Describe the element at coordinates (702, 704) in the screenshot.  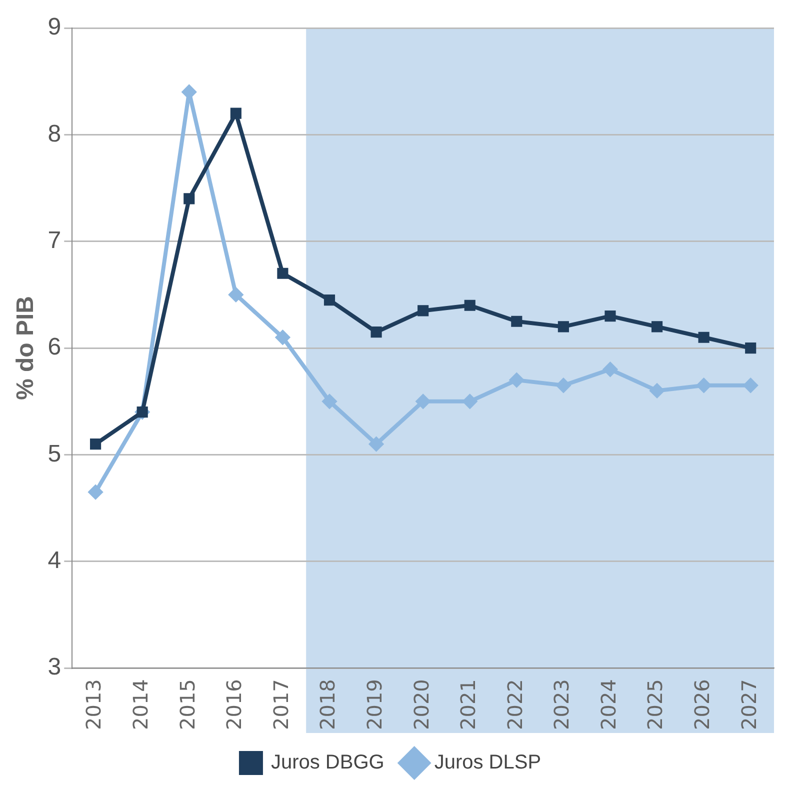
I see `x-tick-label: 2026` at that location.